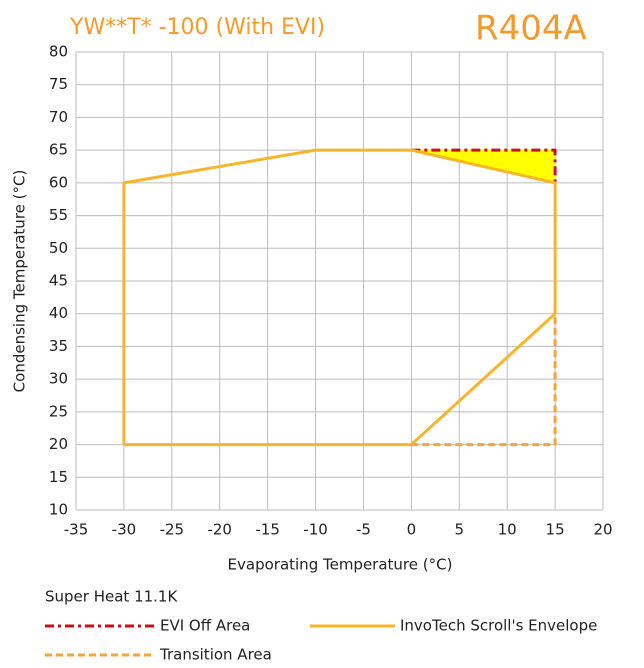 Image resolution: width=644 pixels, height=668 pixels. Describe the element at coordinates (219, 530) in the screenshot. I see `x-tick-label: -20` at that location.